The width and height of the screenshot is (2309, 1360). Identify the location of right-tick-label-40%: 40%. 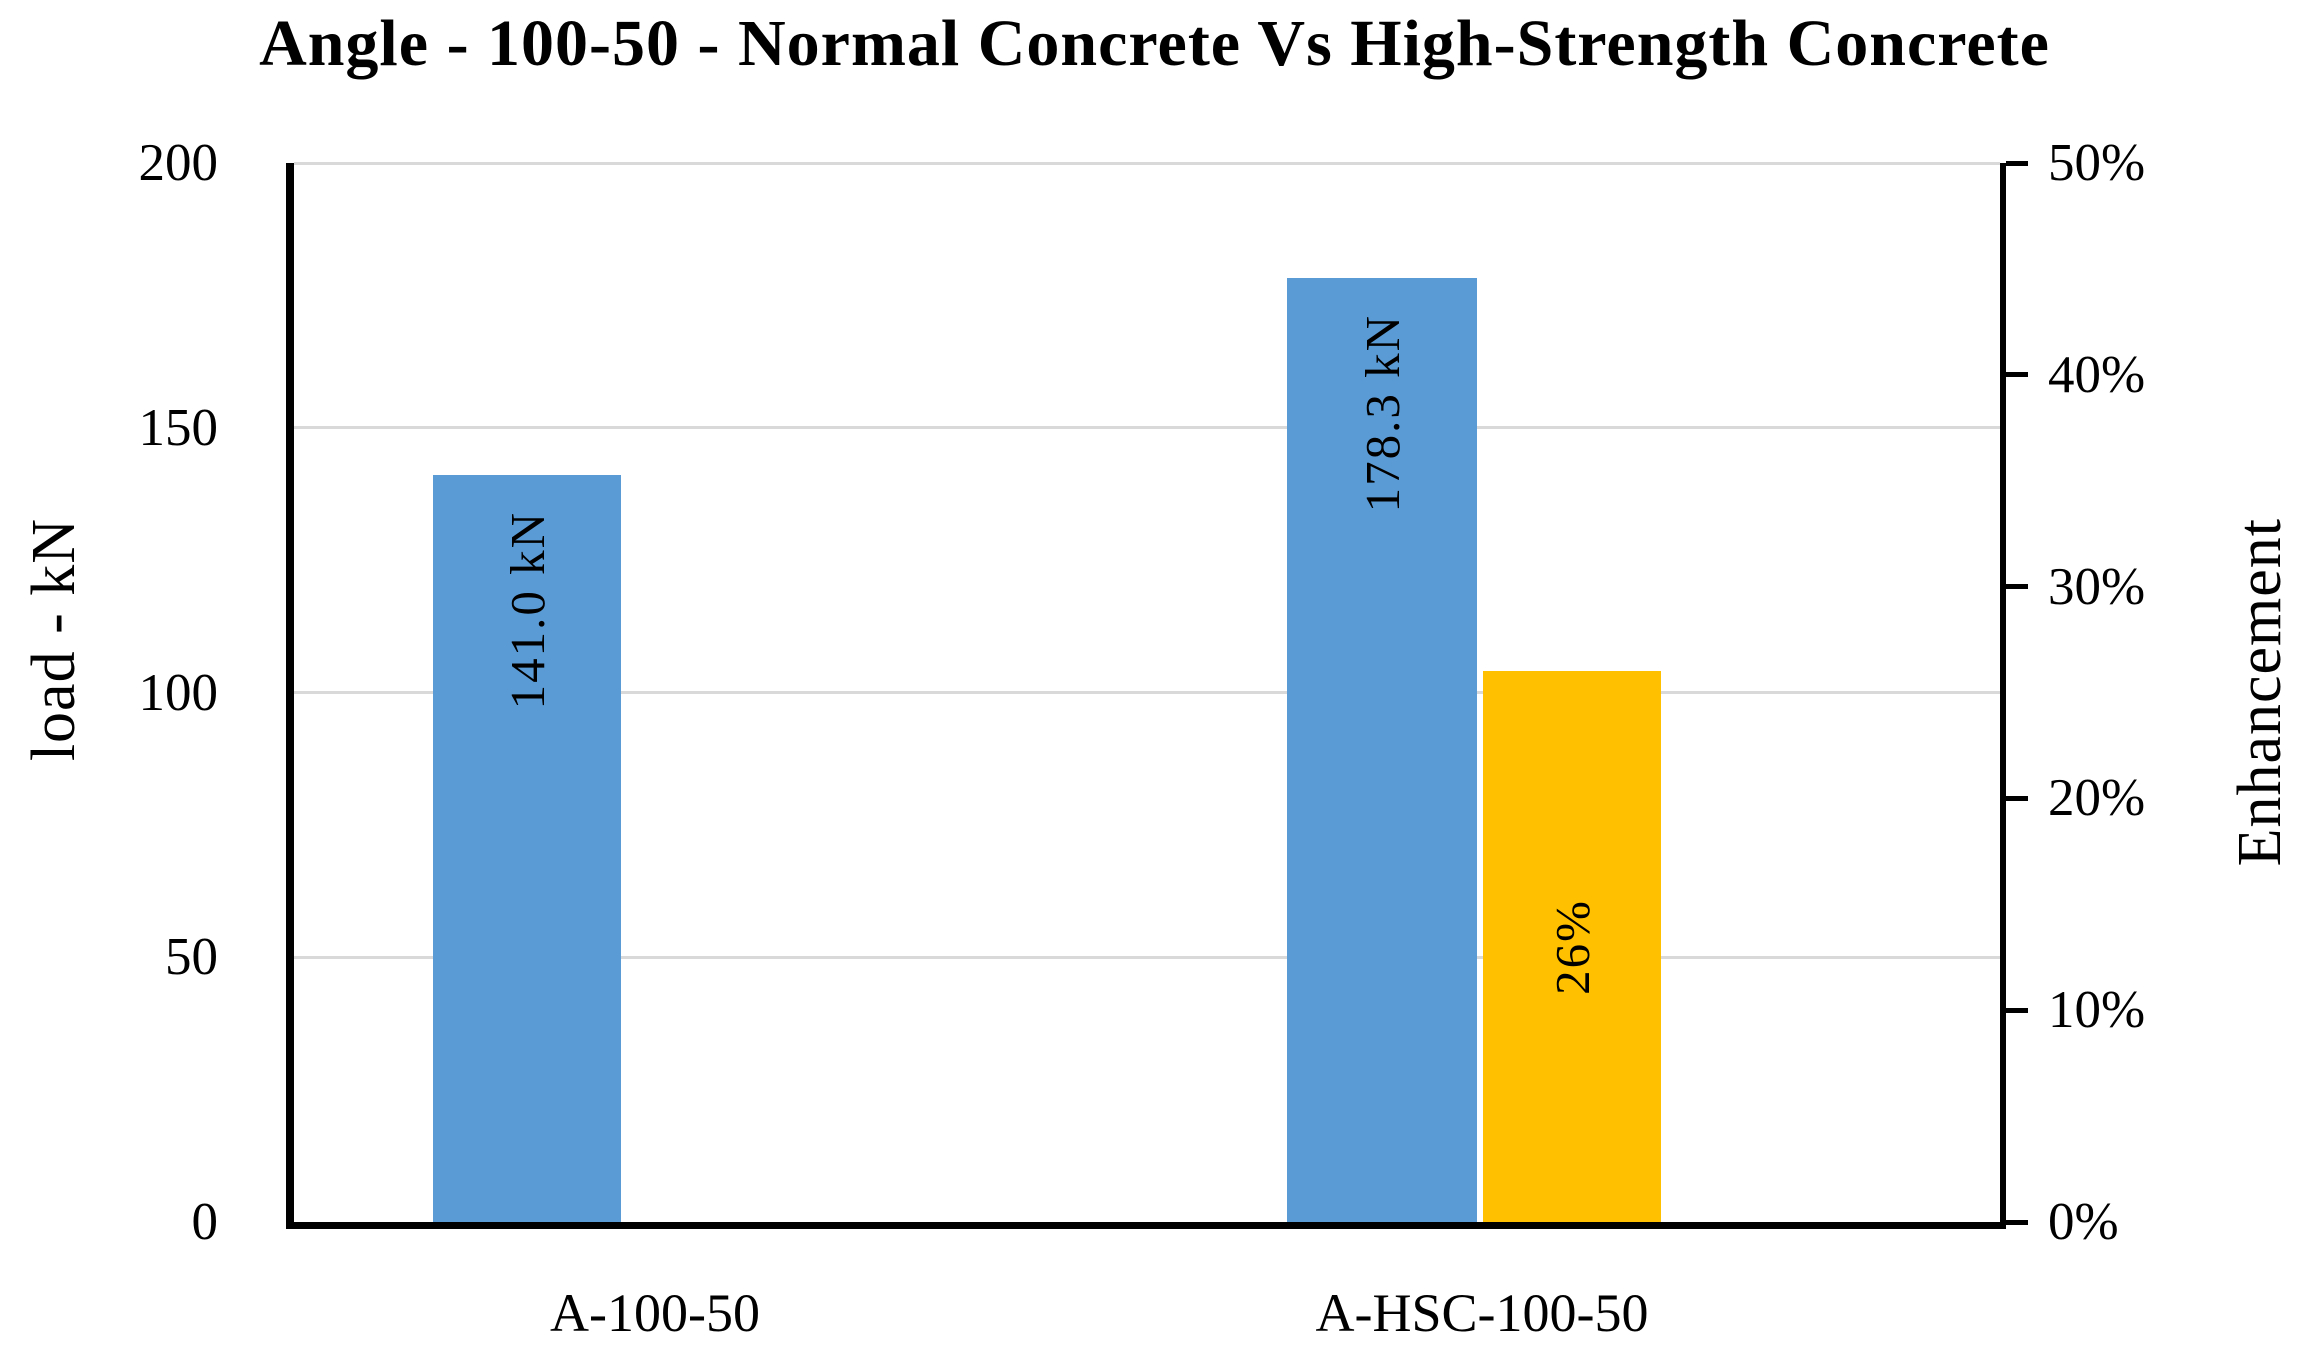
(2097, 374).